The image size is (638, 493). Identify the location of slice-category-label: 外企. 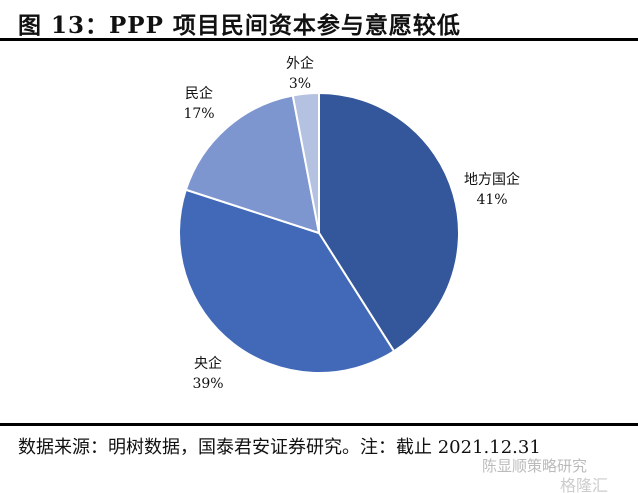
(300, 63).